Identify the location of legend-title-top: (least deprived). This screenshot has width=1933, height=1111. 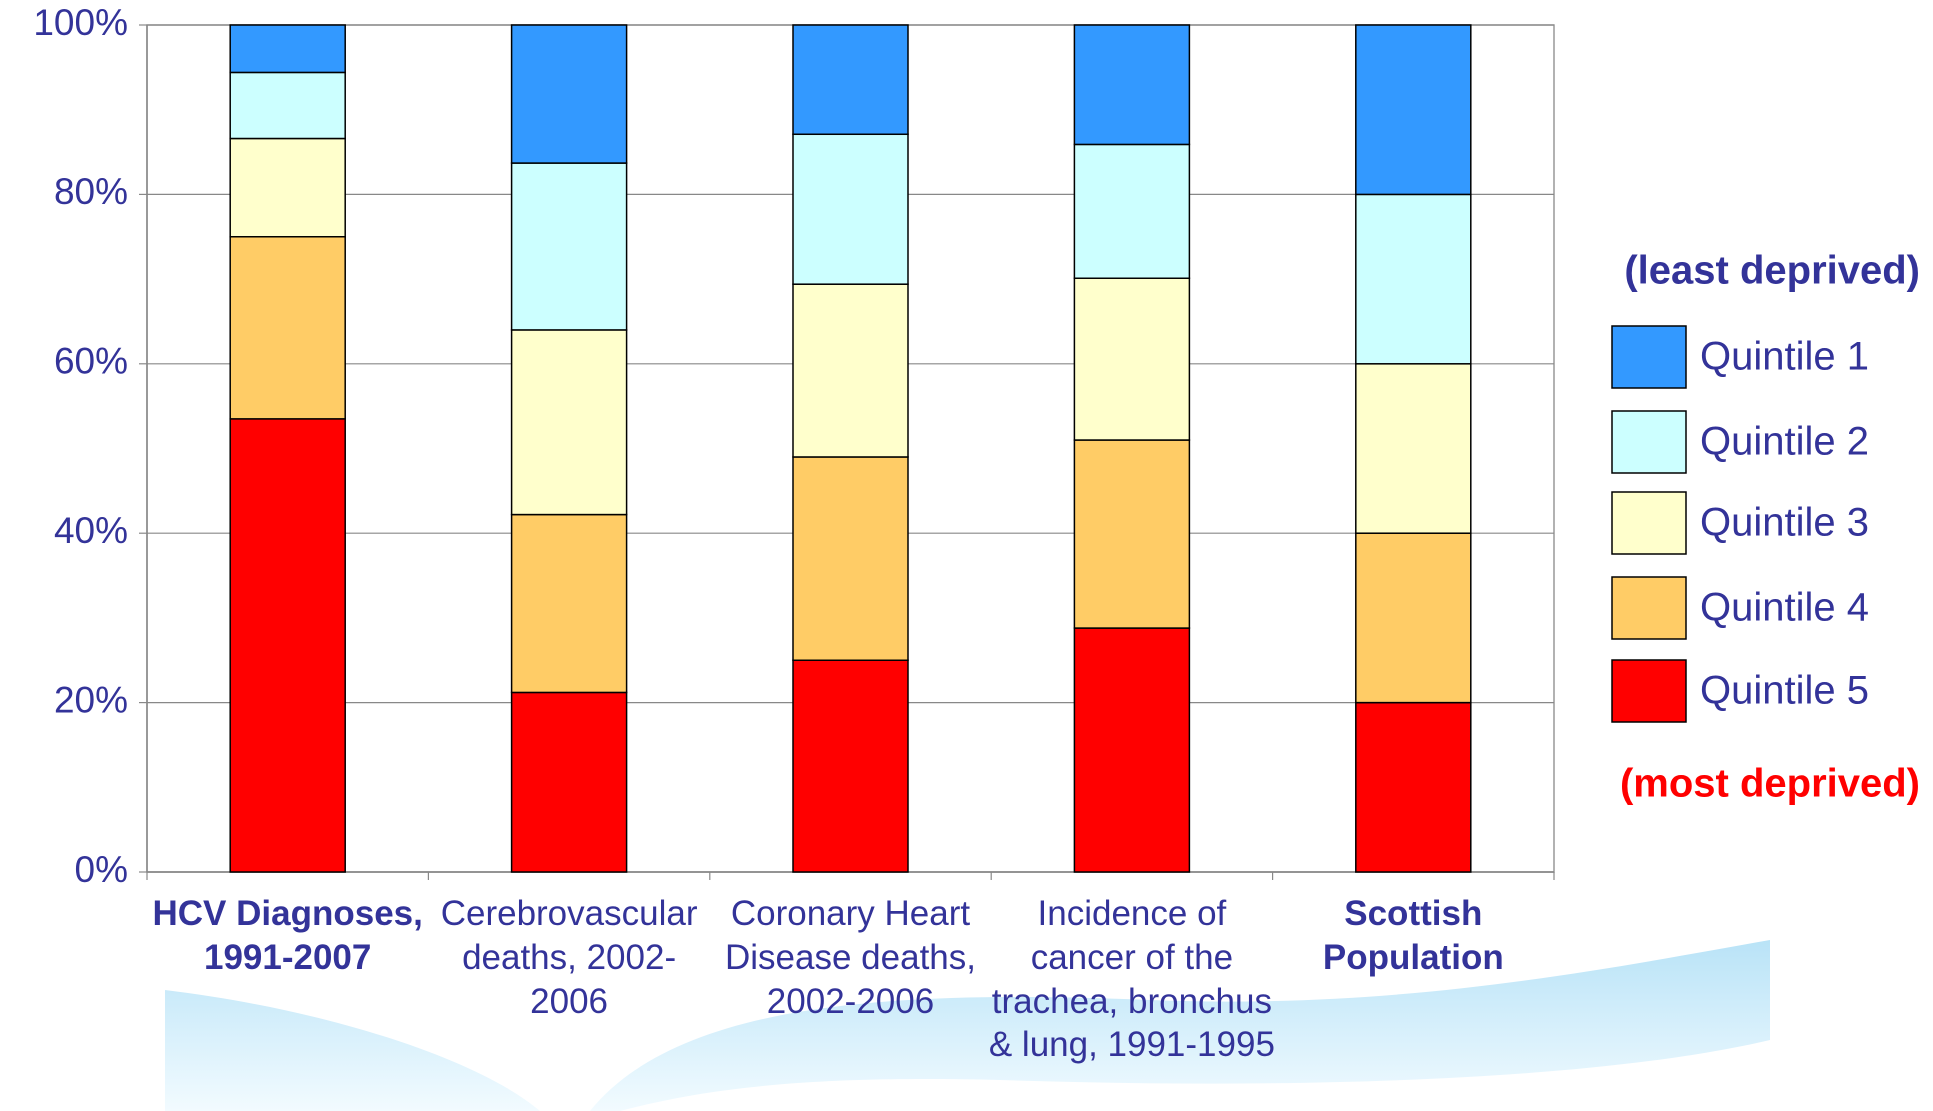
(1772, 271).